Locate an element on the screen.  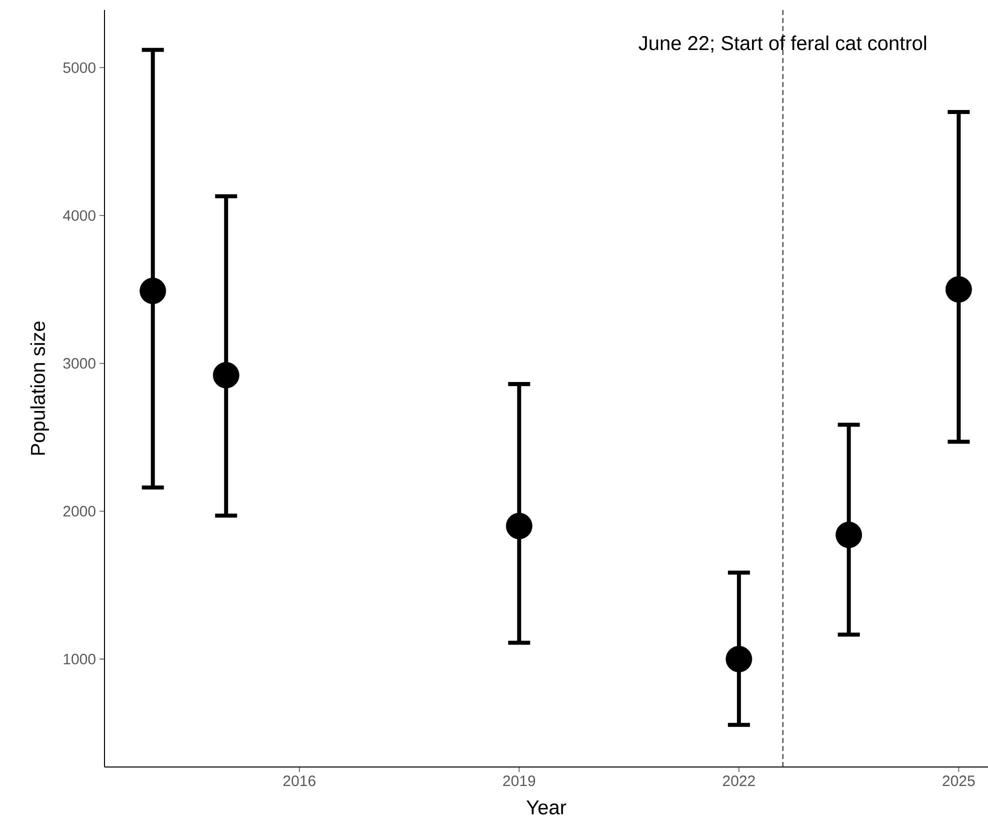
y-tick-label: 1000 is located at coordinates (80, 659).